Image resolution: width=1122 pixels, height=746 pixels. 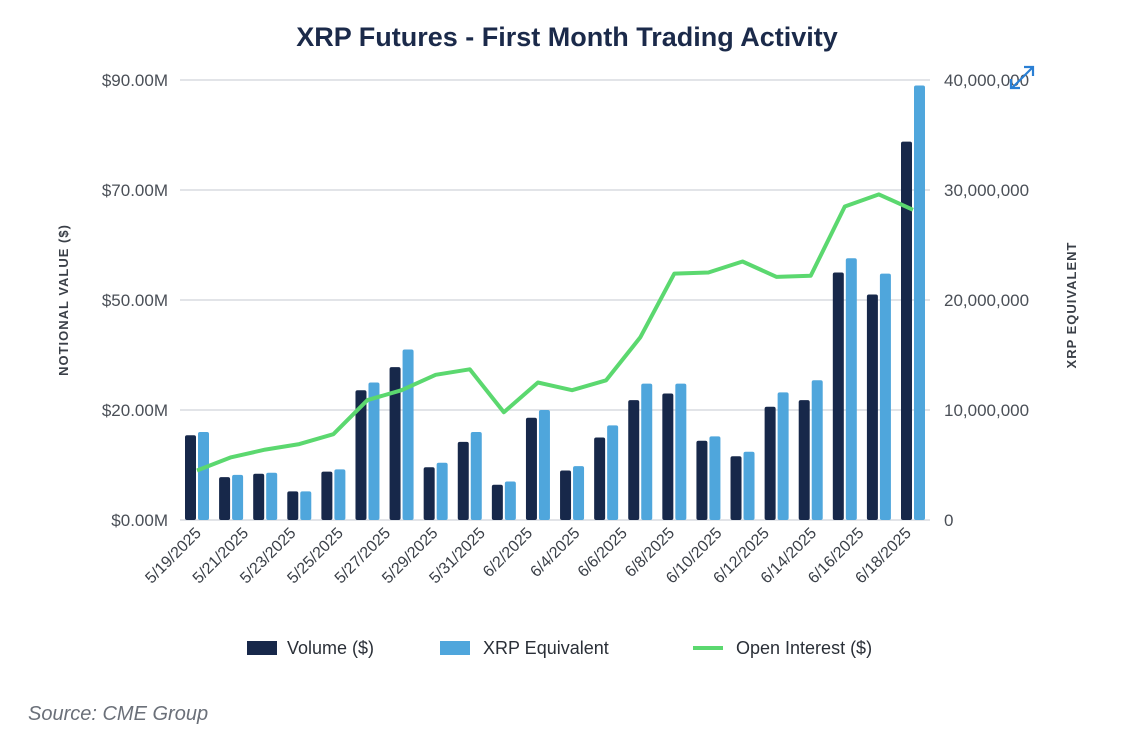 I want to click on y-tick-right: 30,000,000, so click(x=986, y=190).